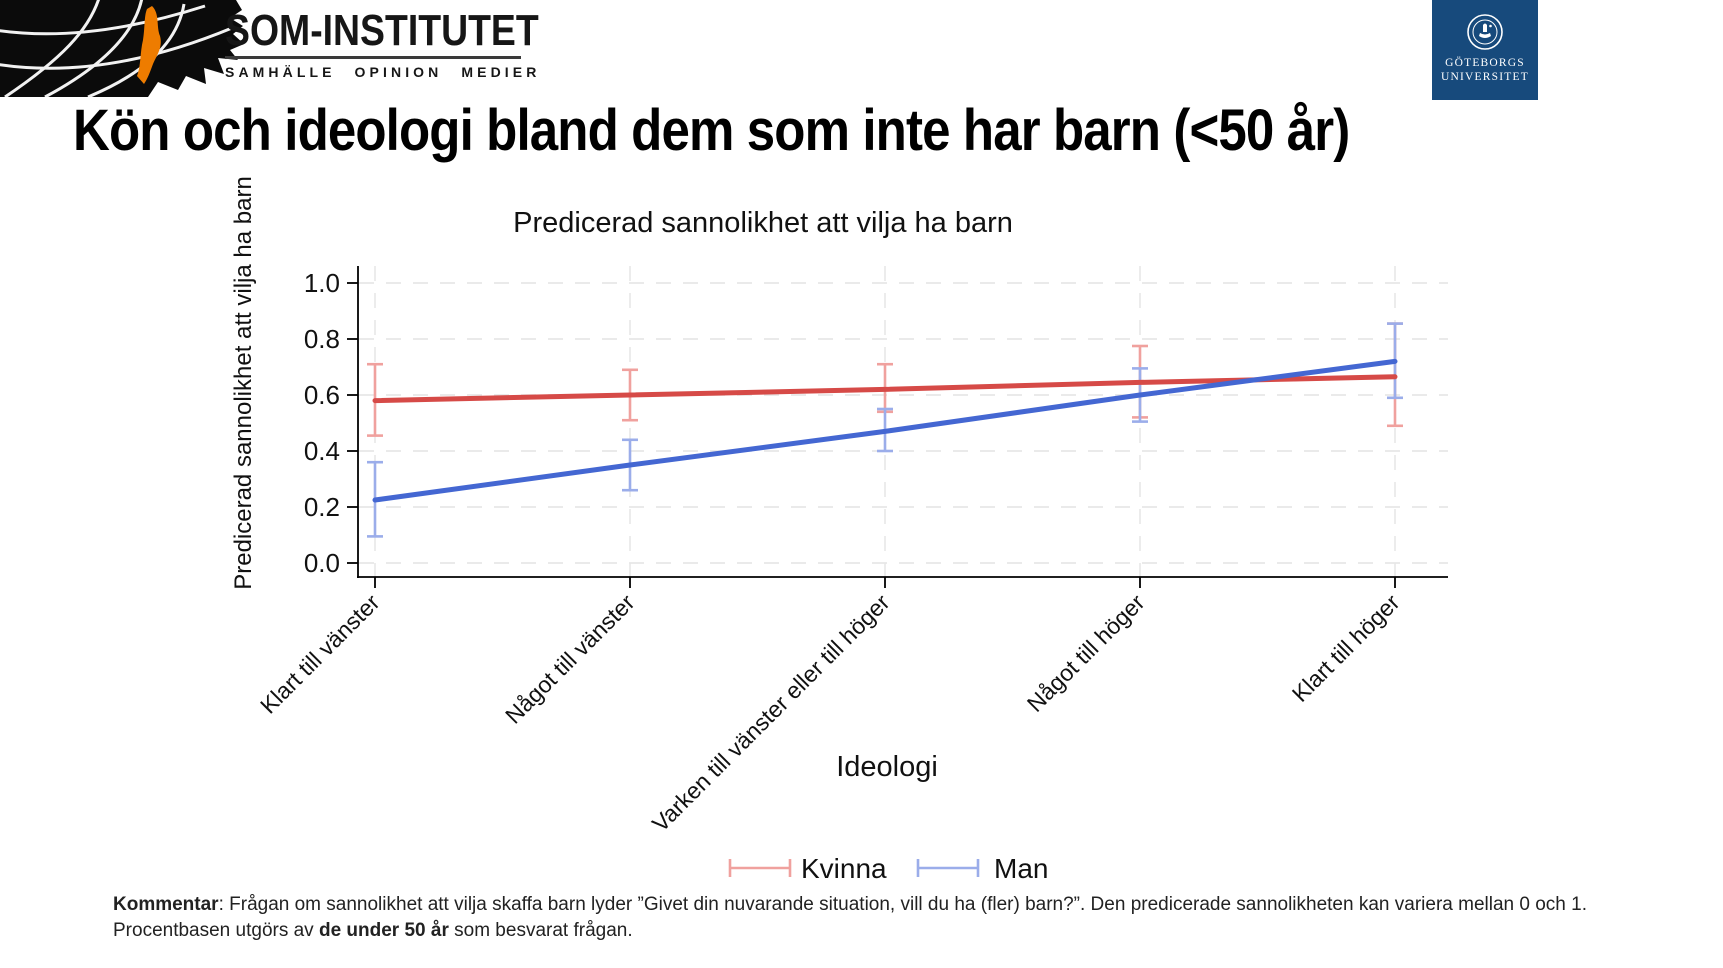 The height and width of the screenshot is (968, 1723). Describe the element at coordinates (570, 659) in the screenshot. I see `x-tick-label: Något till vänster` at that location.